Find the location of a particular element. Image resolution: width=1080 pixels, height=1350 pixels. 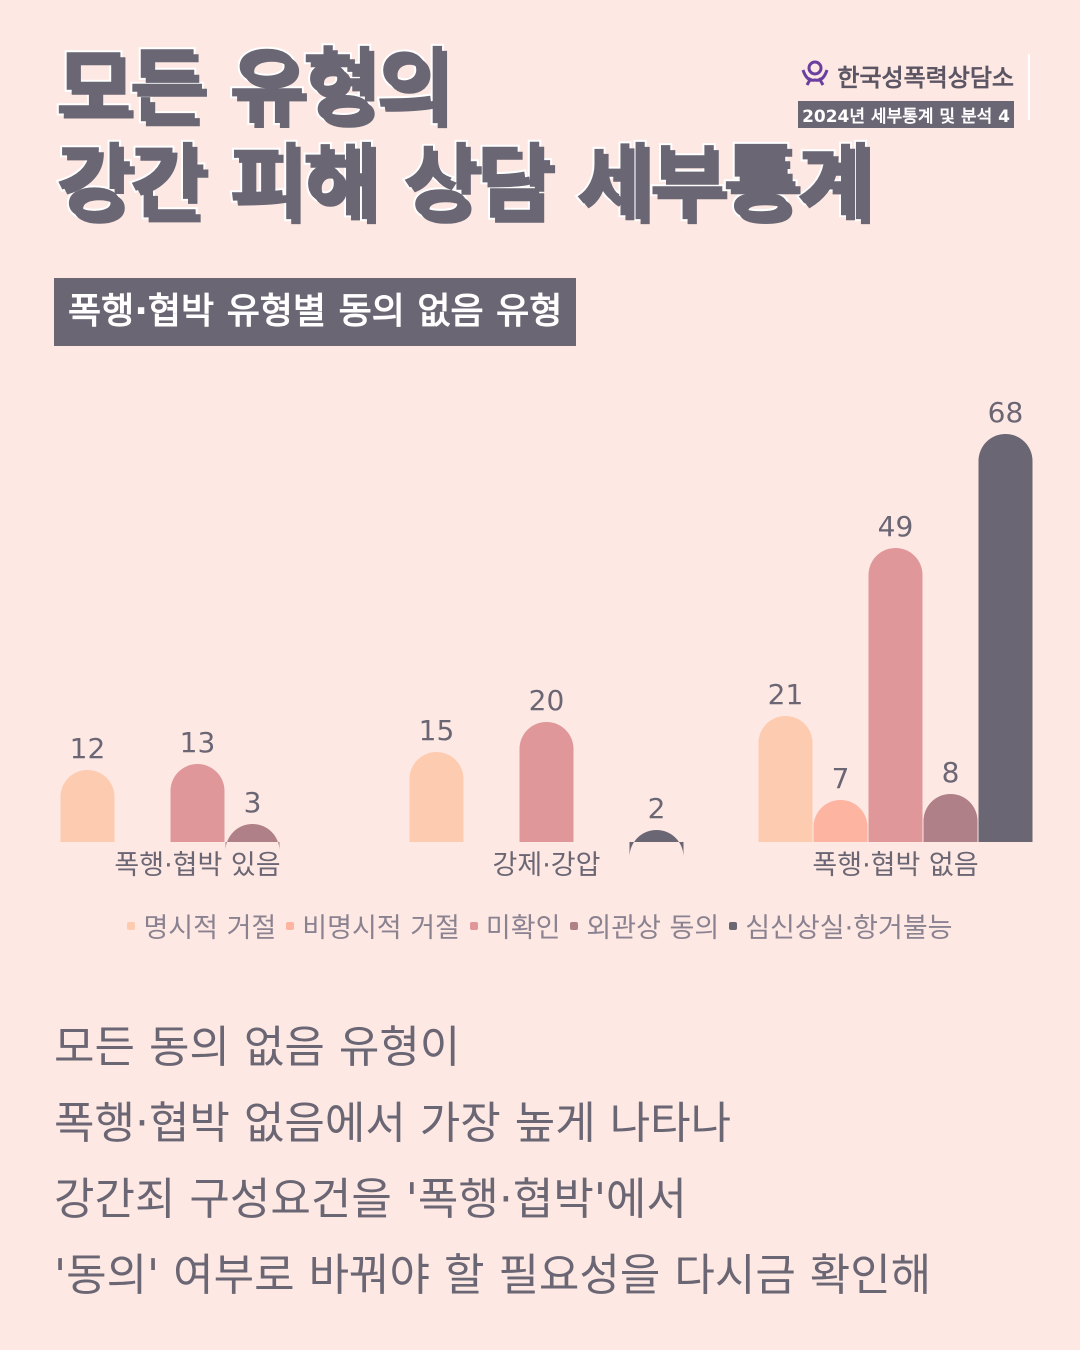

data-label: 2 is located at coordinates (657, 808).